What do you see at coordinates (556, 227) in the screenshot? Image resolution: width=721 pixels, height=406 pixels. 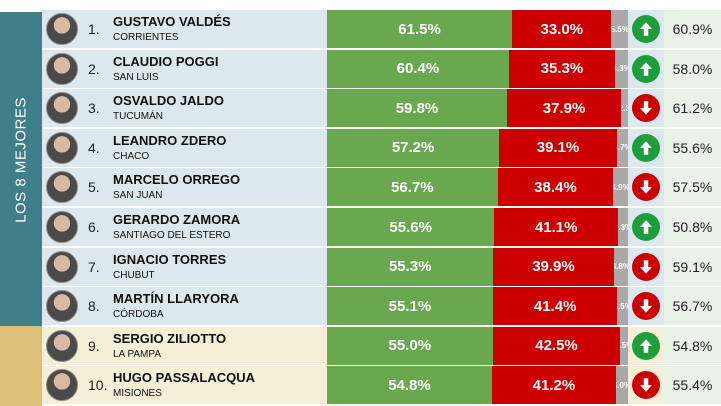 I see `negative-bar-segment: 41.1%` at bounding box center [556, 227].